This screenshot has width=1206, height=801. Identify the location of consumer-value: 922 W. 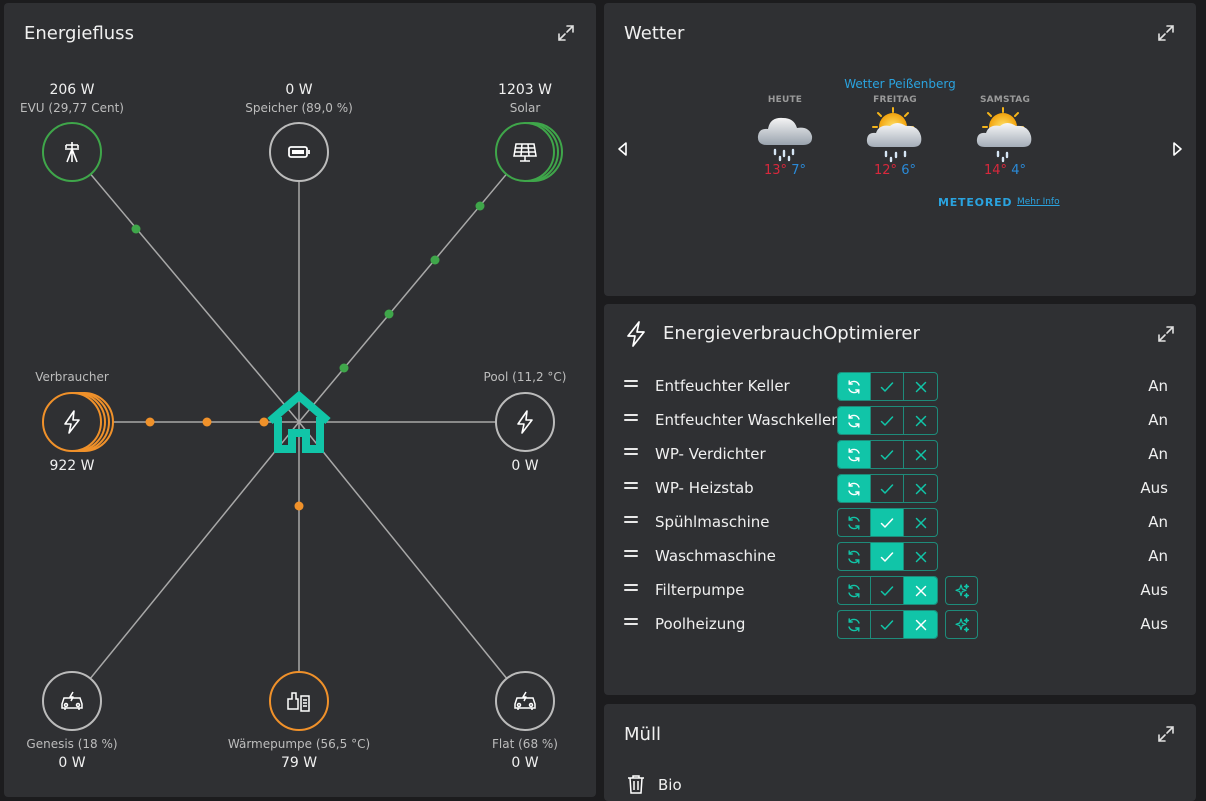
(72, 466).